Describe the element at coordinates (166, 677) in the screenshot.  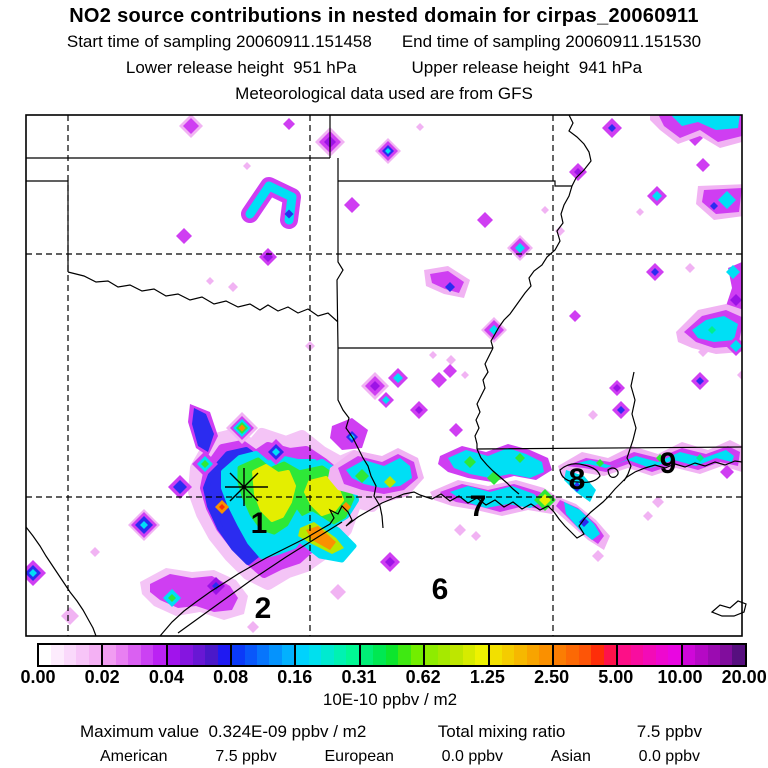
I see `colorbar-tick-label: 0.04` at that location.